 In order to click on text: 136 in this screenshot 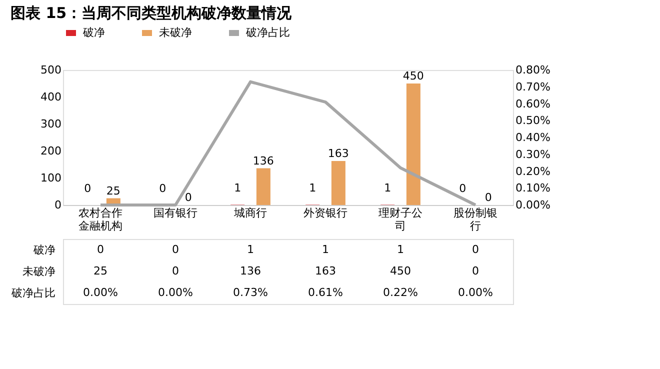, I will do `click(263, 161)`.